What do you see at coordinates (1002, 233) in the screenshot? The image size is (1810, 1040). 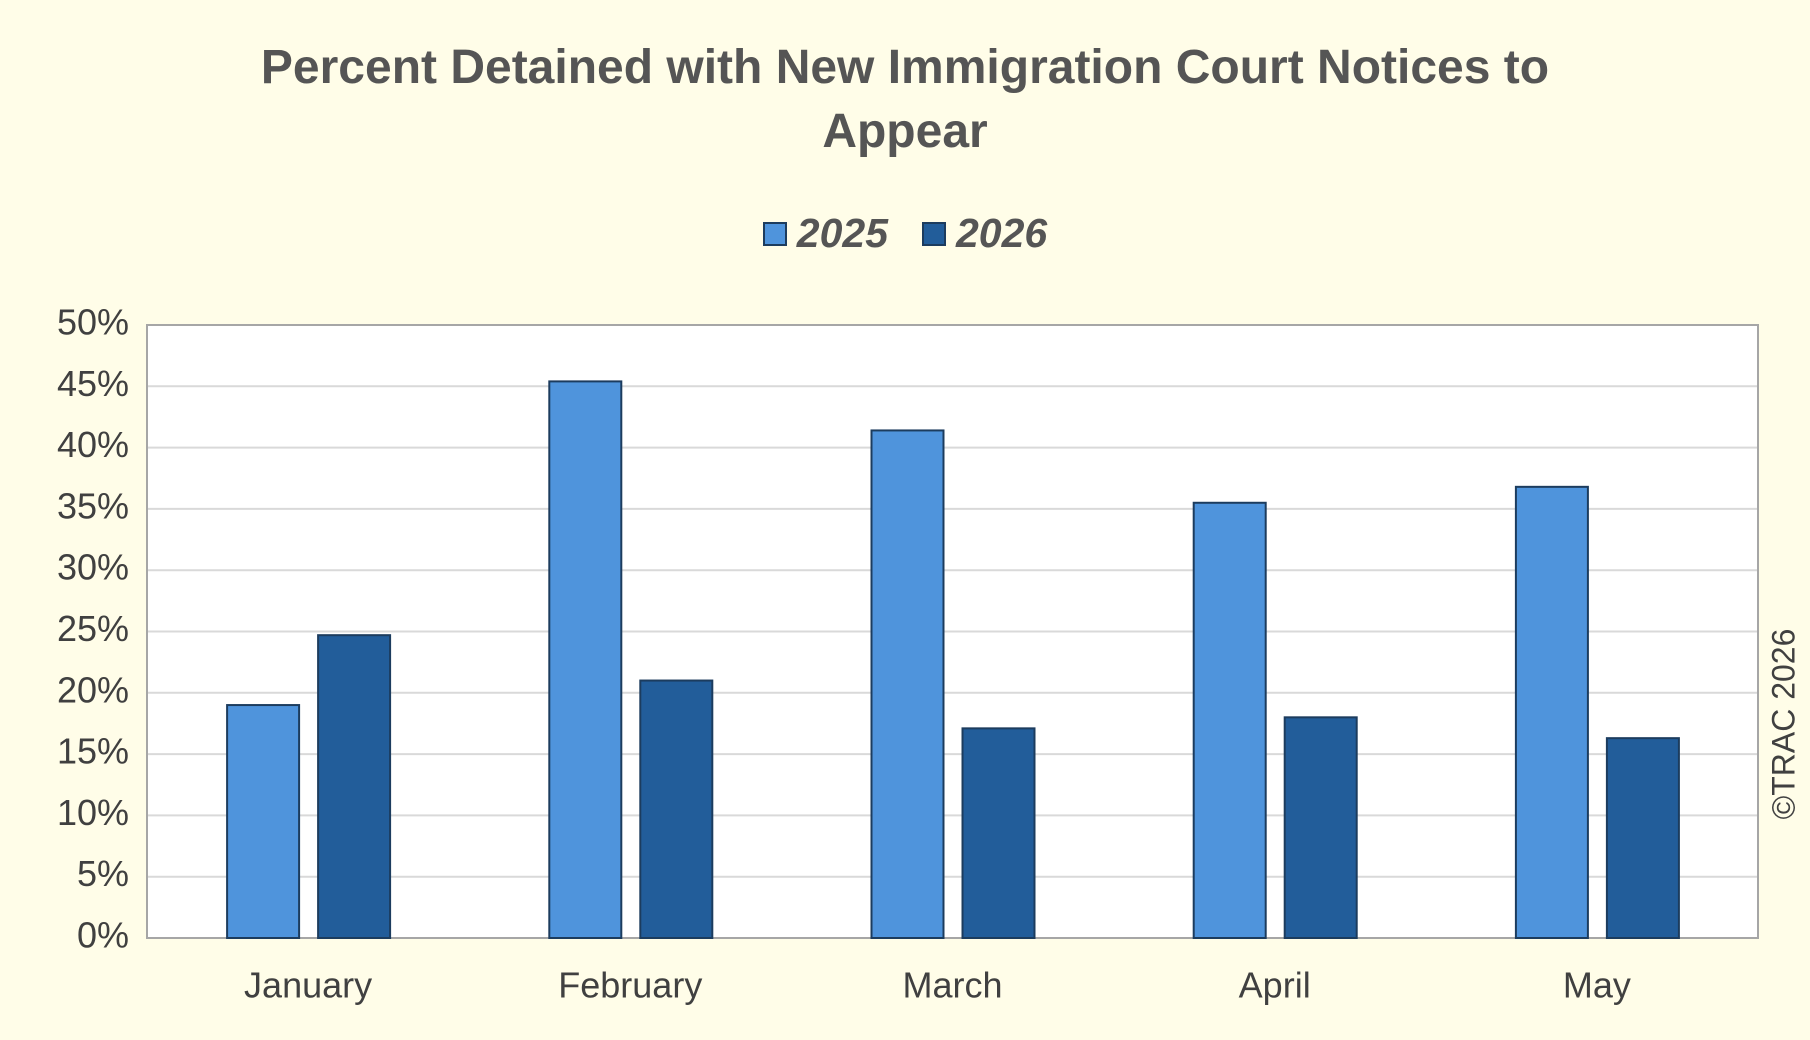 I see `legend-label: 2026` at bounding box center [1002, 233].